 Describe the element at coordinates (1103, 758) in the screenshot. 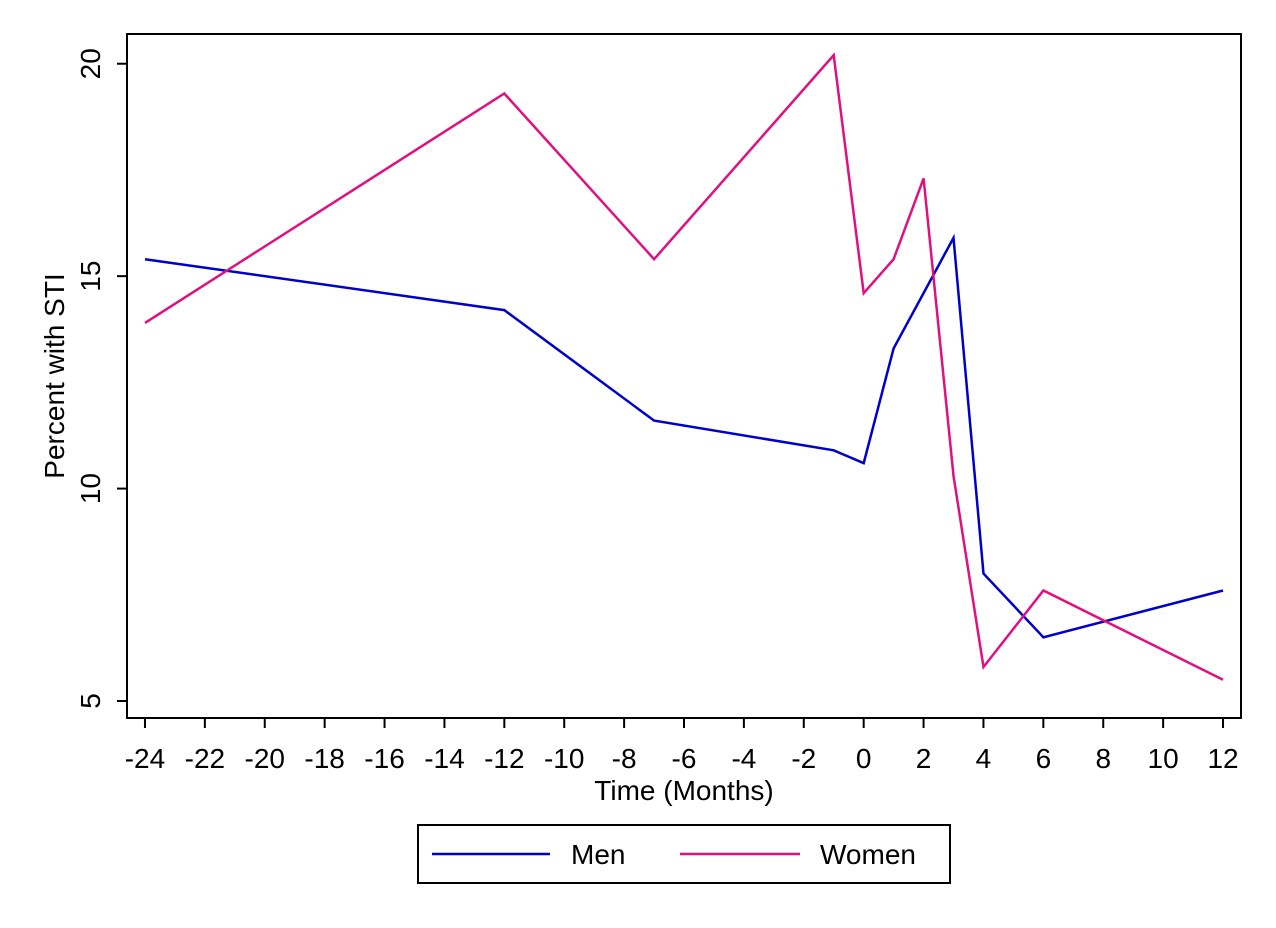

I see `x-tick-label: 8` at that location.